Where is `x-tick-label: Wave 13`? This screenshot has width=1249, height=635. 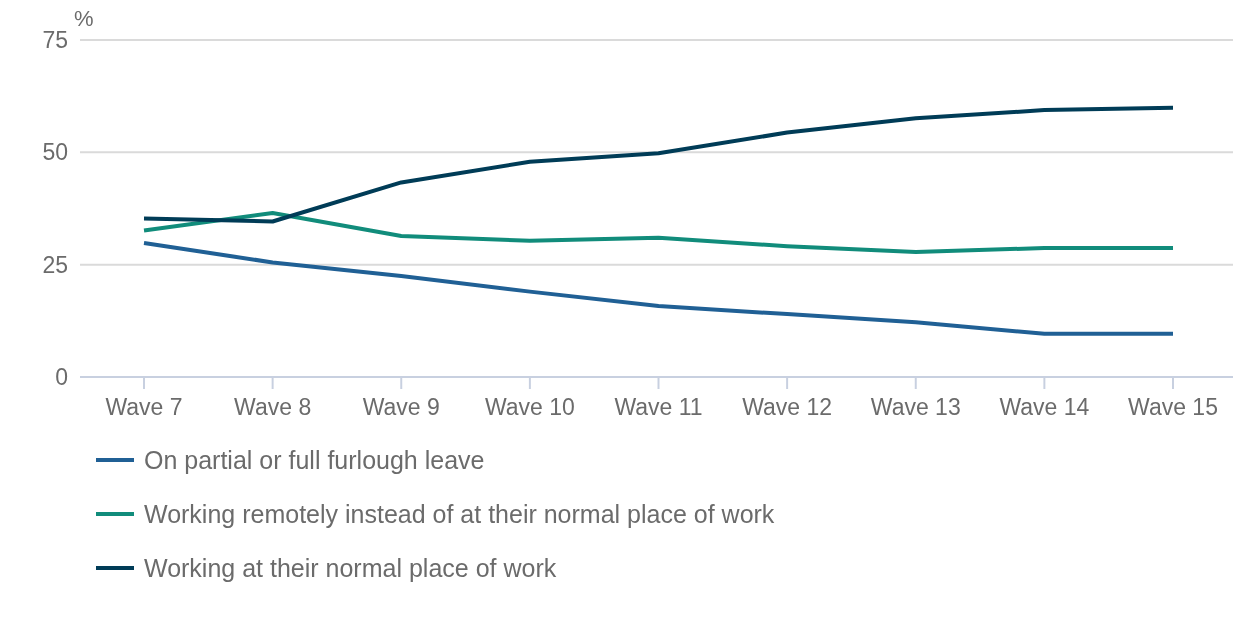 x-tick-label: Wave 13 is located at coordinates (915, 407).